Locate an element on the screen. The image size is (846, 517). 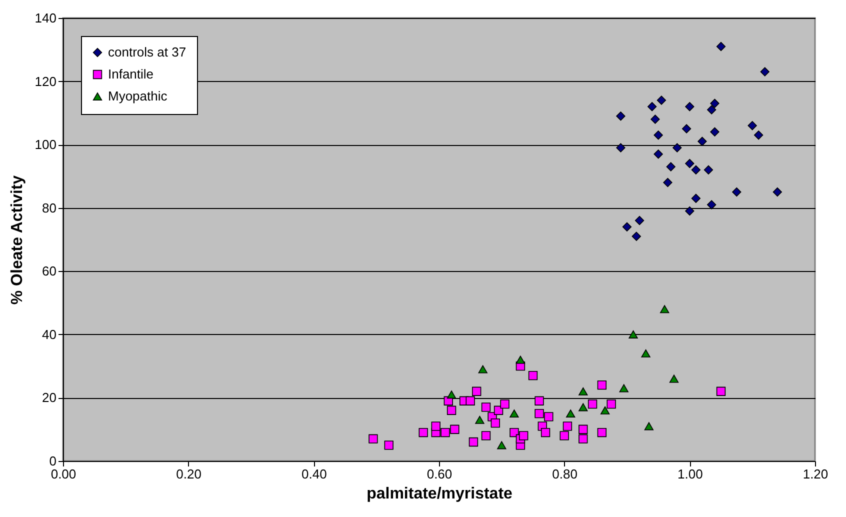
y-tick-label: 20 is located at coordinates (49, 398).